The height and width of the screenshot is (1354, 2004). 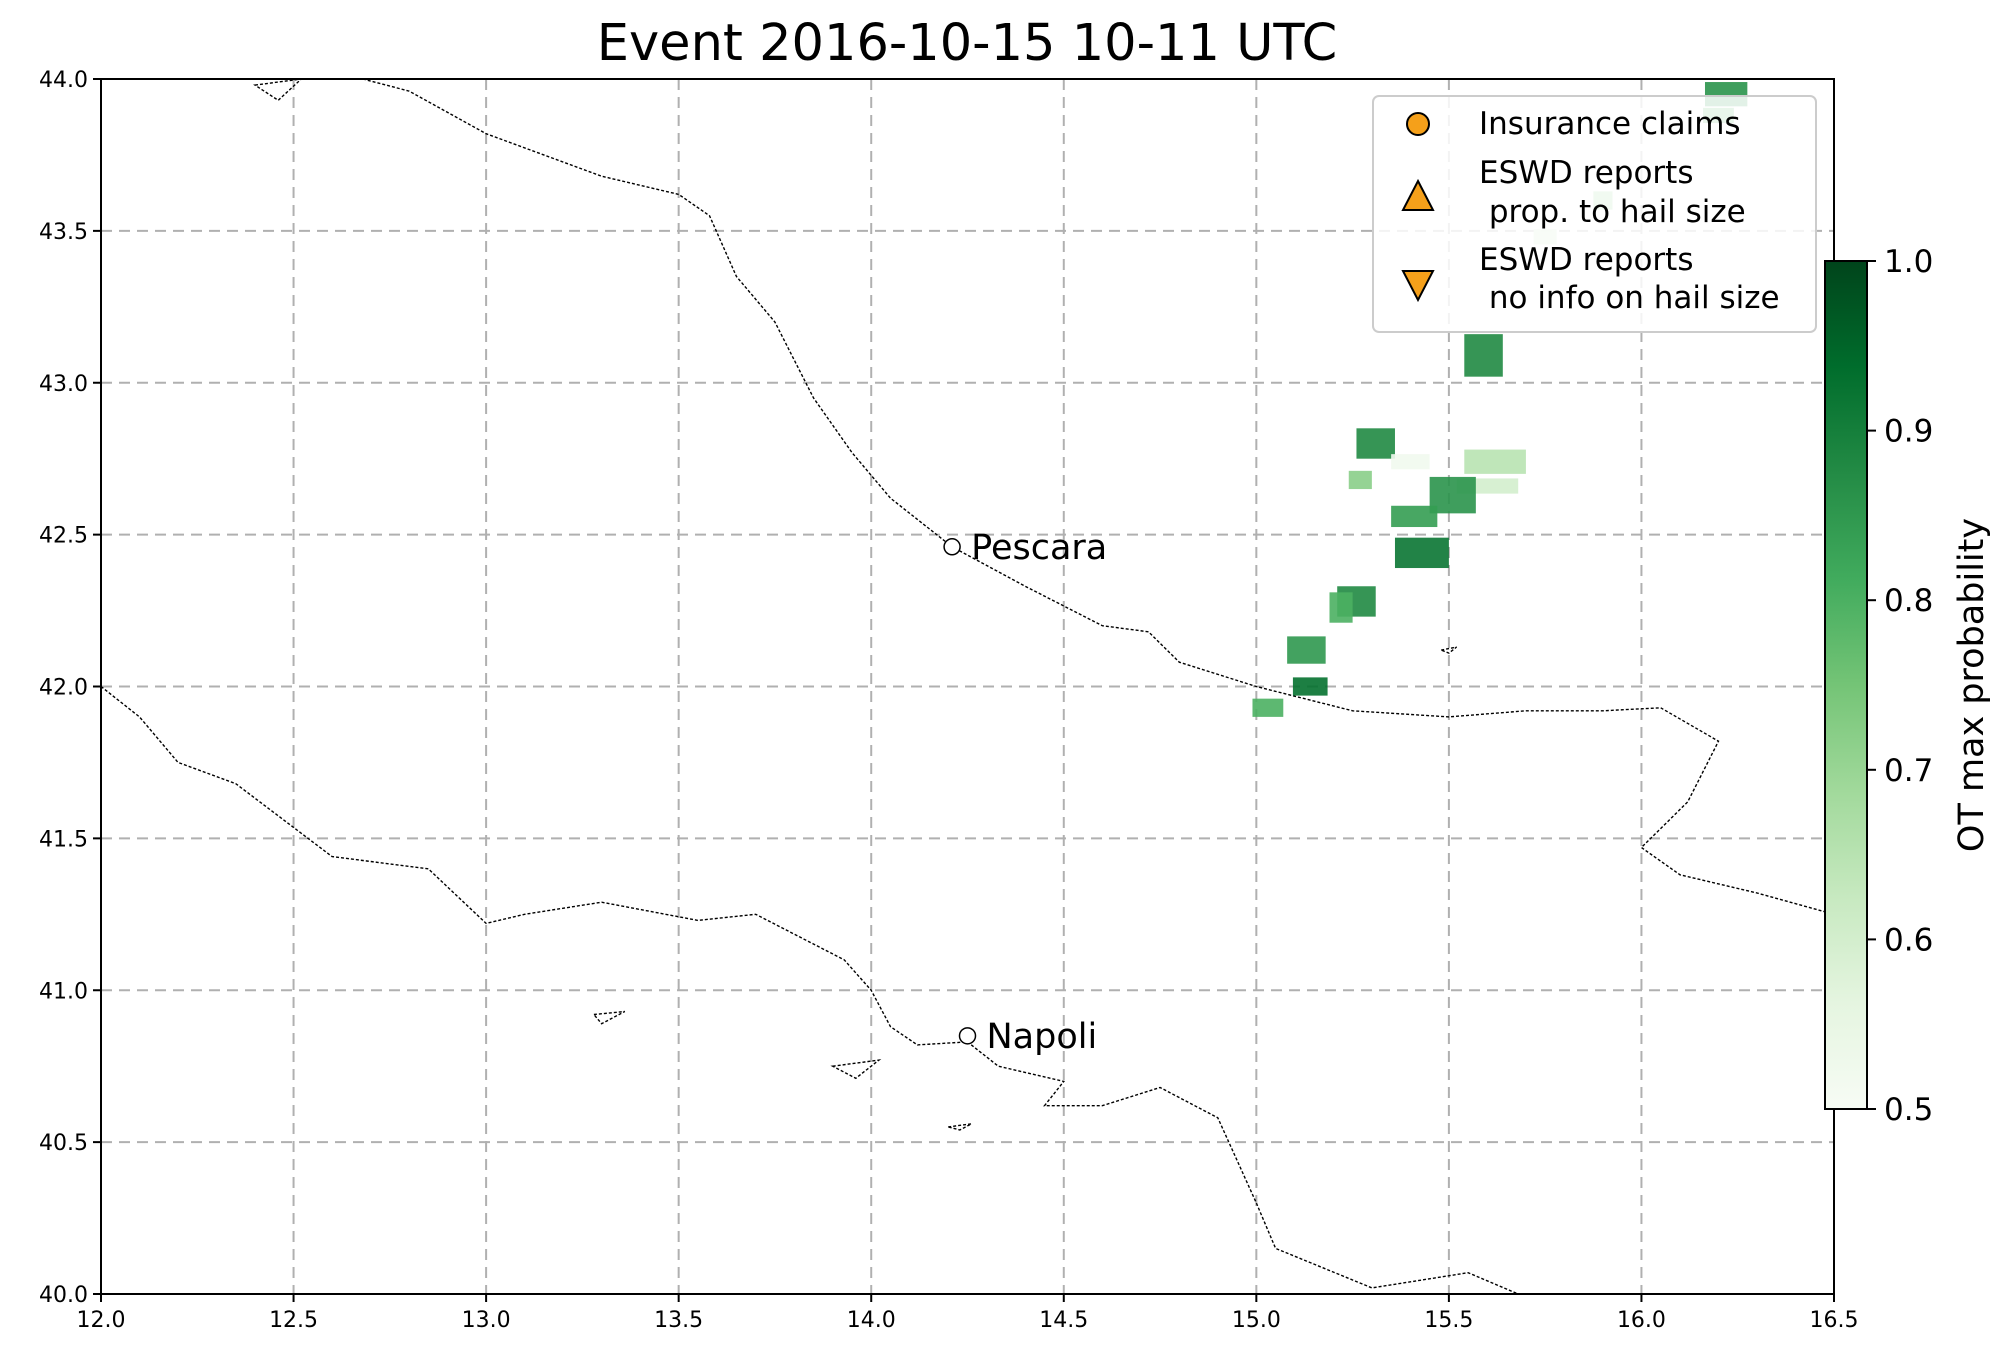 I want to click on latitude-axis: 40.0 40.5 41.0 41.5 42.0 42.5 43.0 43.5 44.0, so click(x=70, y=688).